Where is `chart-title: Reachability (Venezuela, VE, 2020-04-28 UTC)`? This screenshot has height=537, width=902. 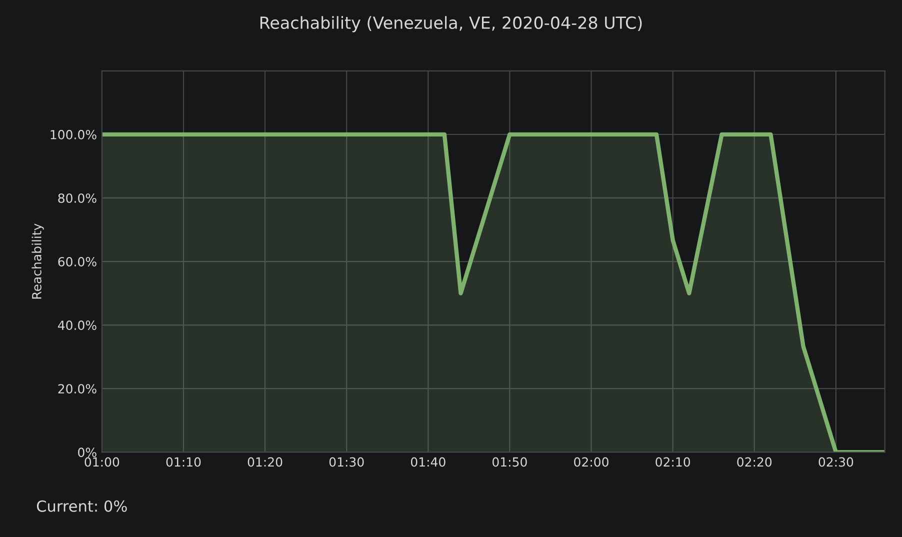
chart-title: Reachability (Venezuela, VE, 2020-04-28 UTC) is located at coordinates (451, 24).